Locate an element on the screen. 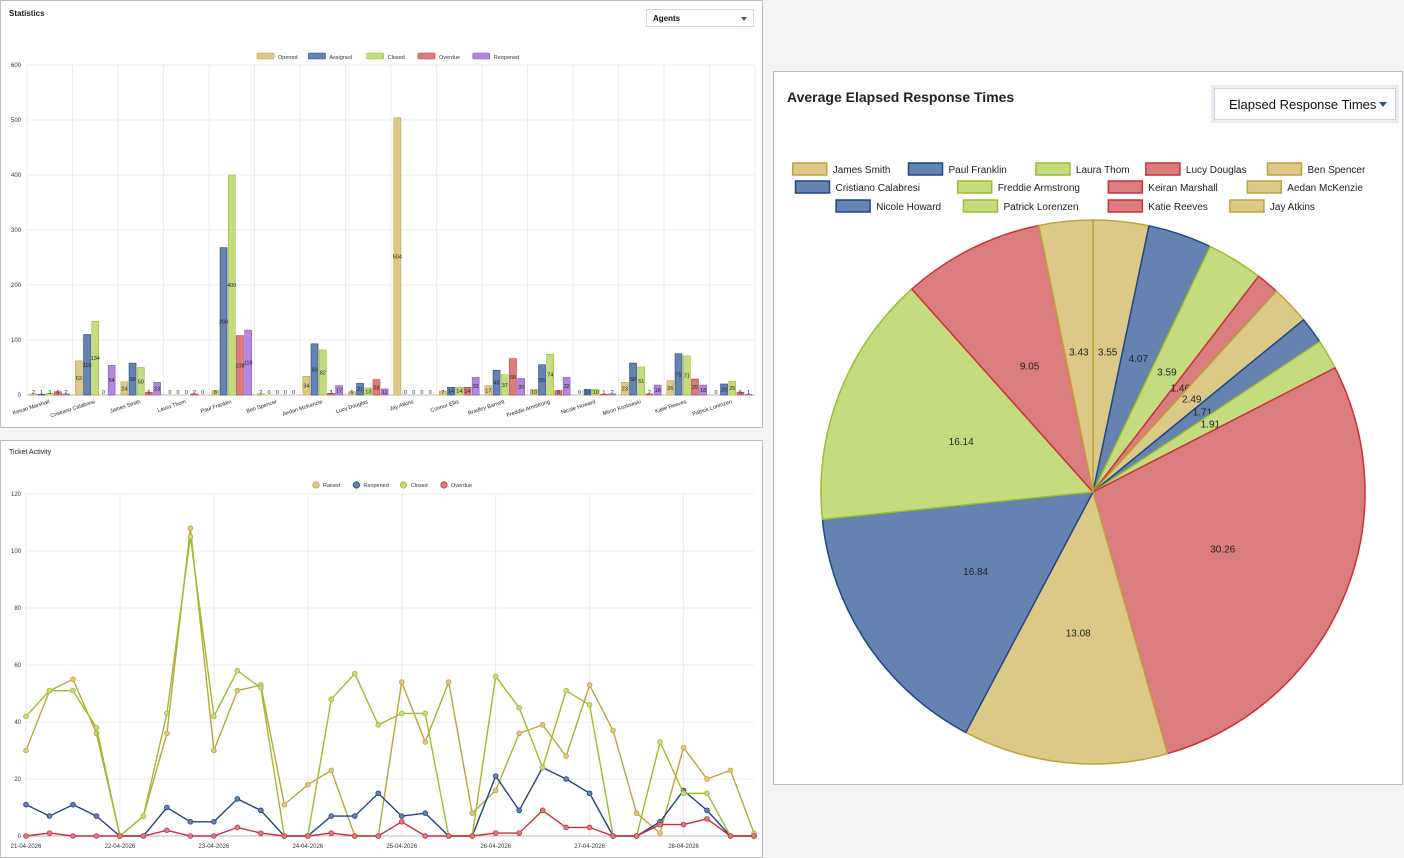 The image size is (1404, 858). bar-data-label: 18 is located at coordinates (703, 391).